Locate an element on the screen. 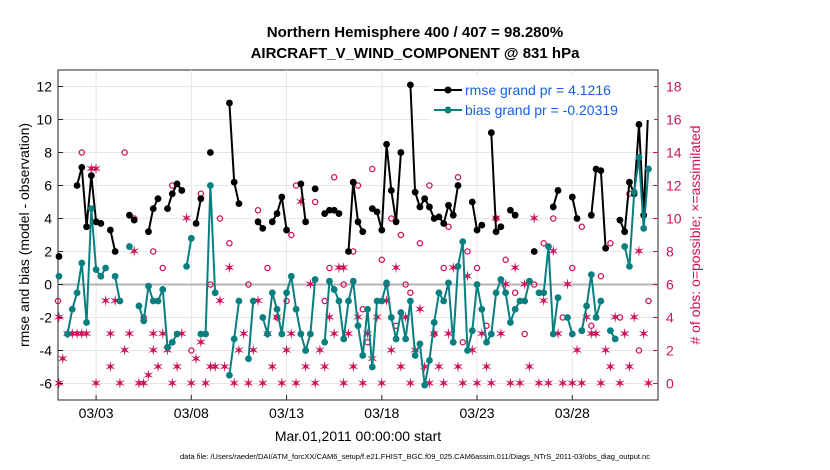 The height and width of the screenshot is (470, 830). y2-tick-label: 14 is located at coordinates (674, 153).